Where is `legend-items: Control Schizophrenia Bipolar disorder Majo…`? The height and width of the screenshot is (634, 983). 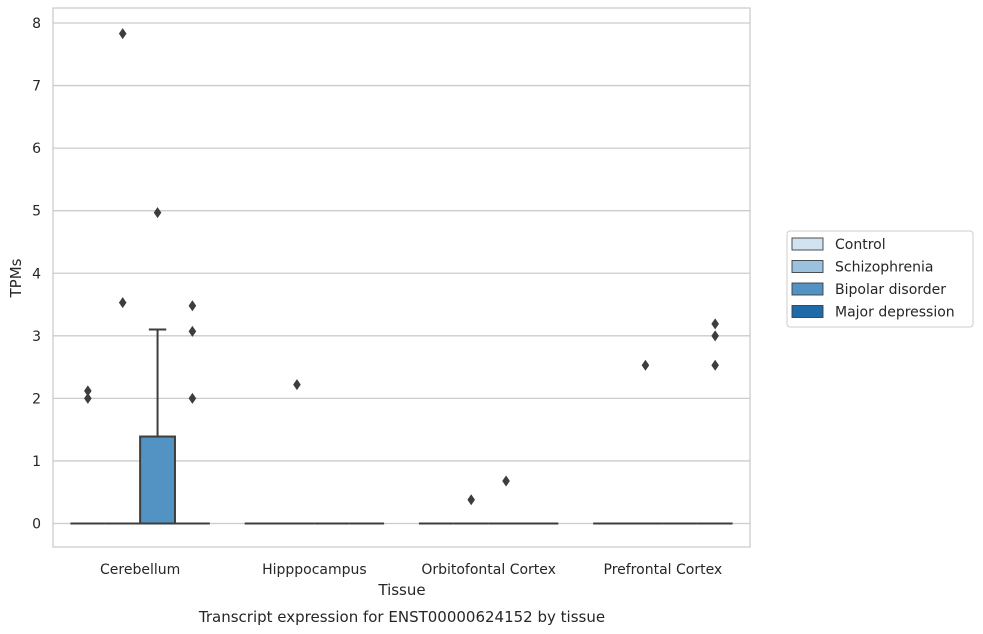
legend-items: Control Schizophrenia Bipolar disorder Majo… is located at coordinates (873, 279).